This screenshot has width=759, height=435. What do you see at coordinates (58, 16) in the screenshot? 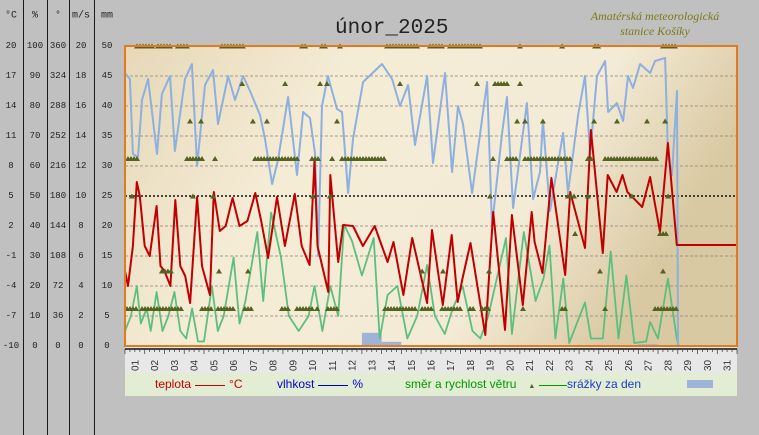
I see `axis-unit-direction: °` at bounding box center [58, 16].